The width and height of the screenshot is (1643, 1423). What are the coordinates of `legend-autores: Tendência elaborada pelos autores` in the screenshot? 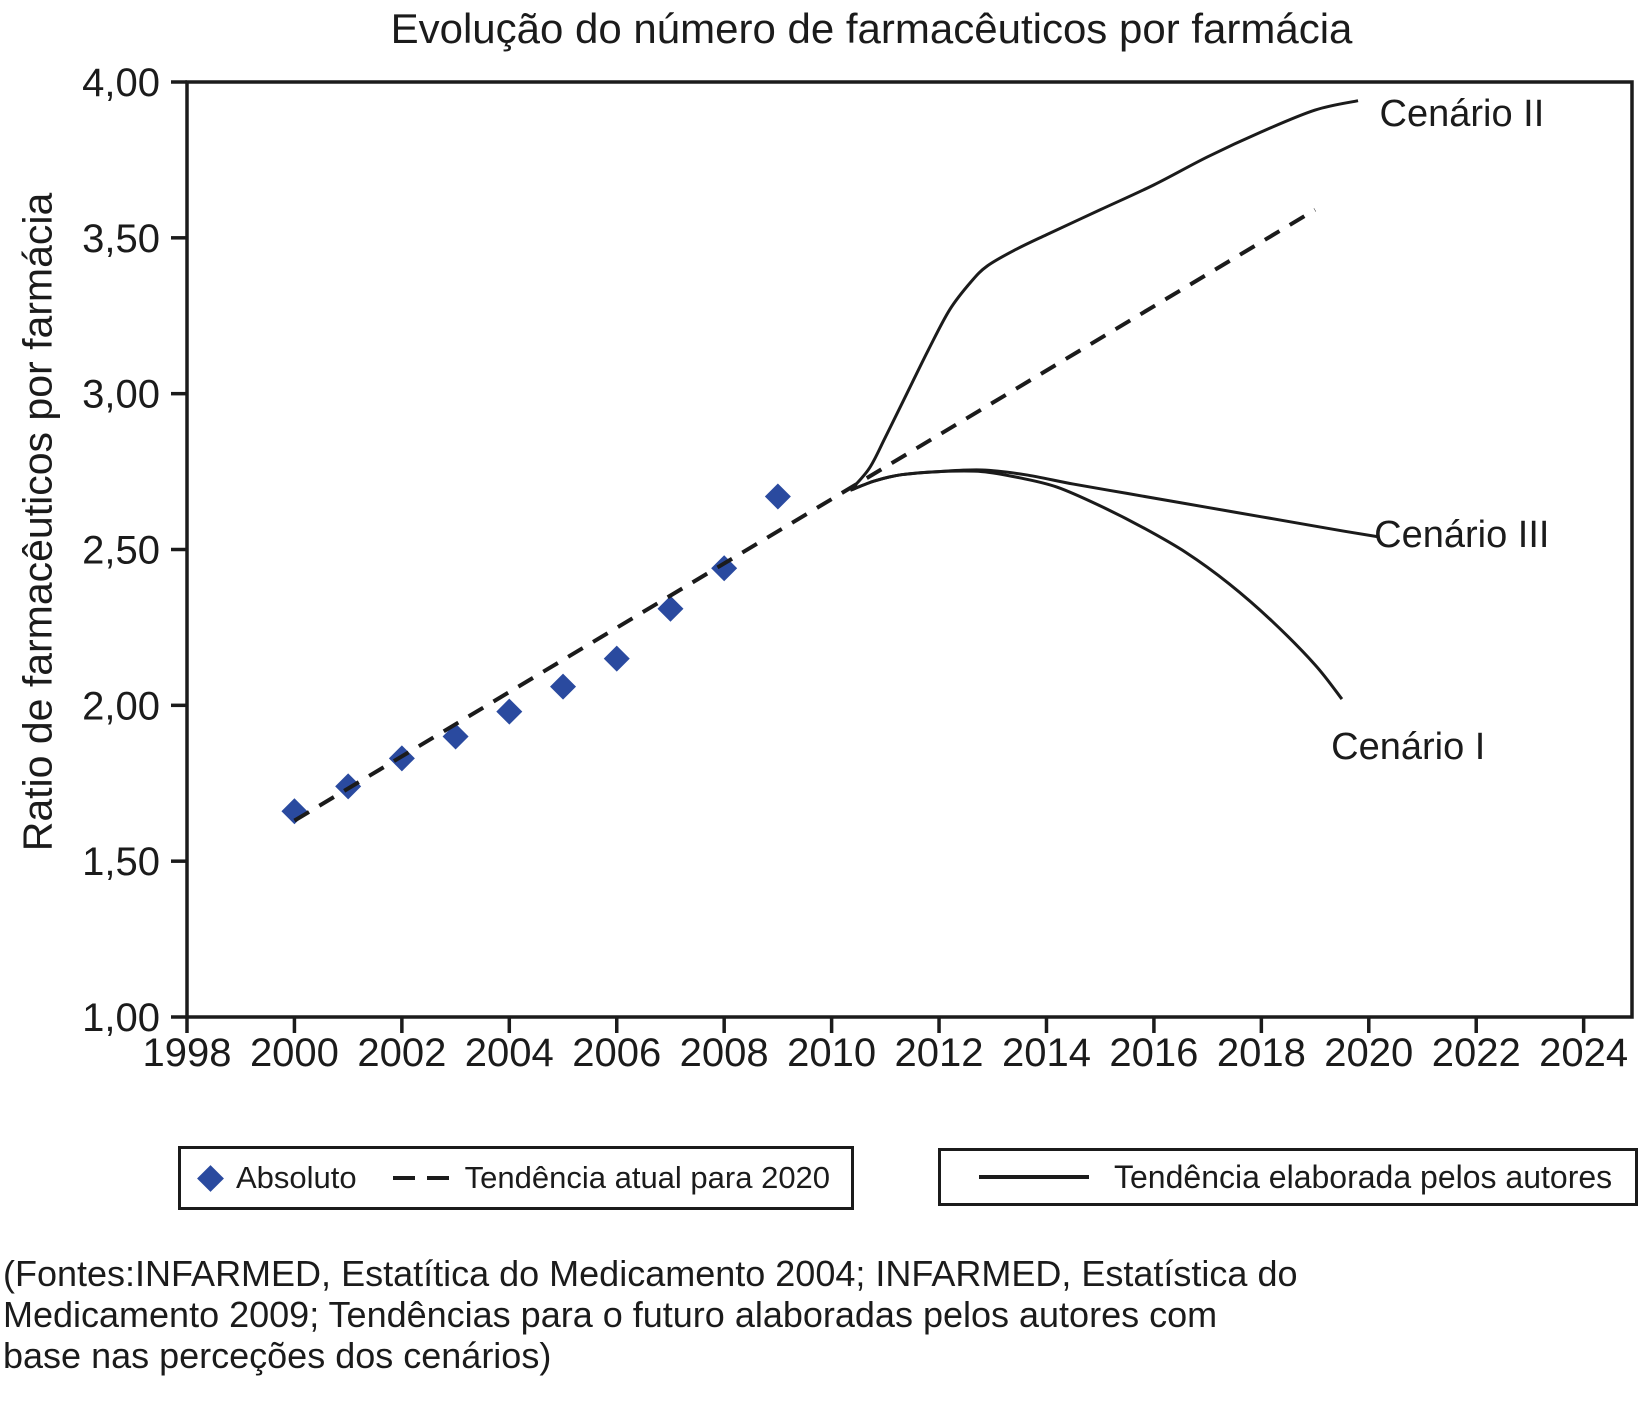 It's located at (1288, 1177).